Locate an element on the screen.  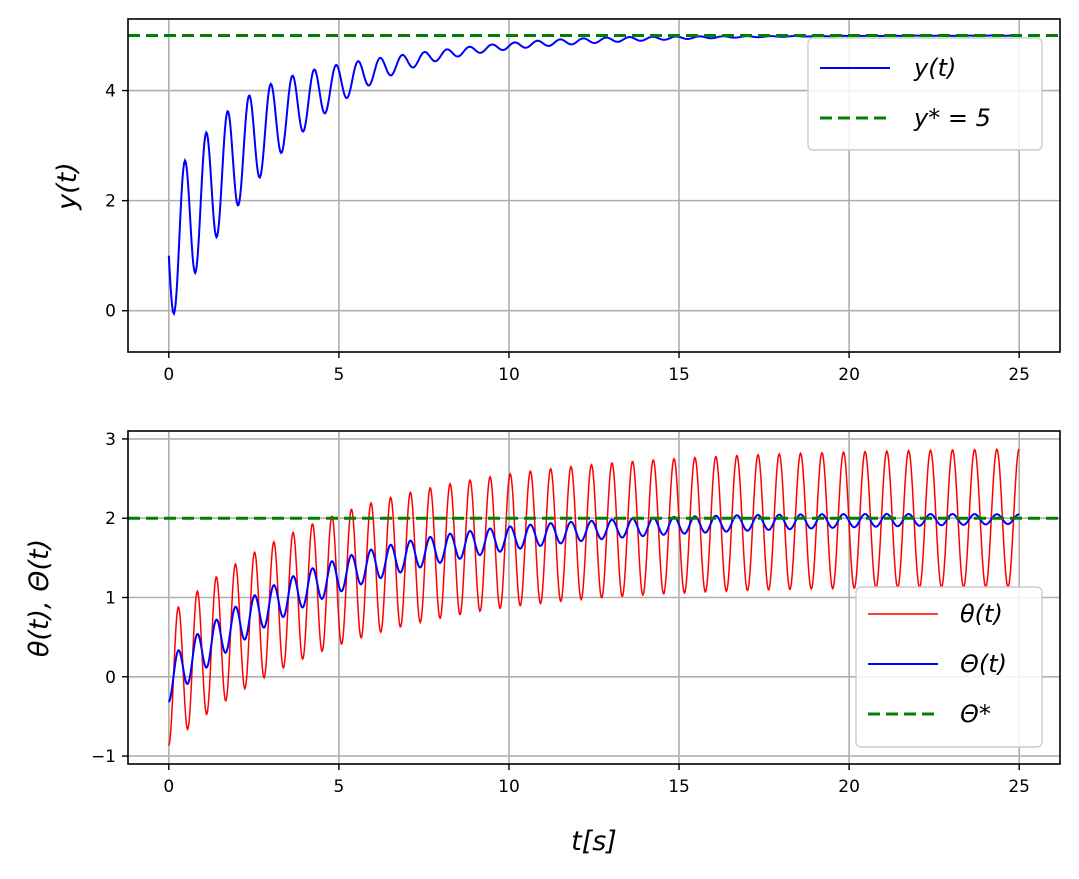
bot-xtick-label-0: 0 is located at coordinates (168, 787).